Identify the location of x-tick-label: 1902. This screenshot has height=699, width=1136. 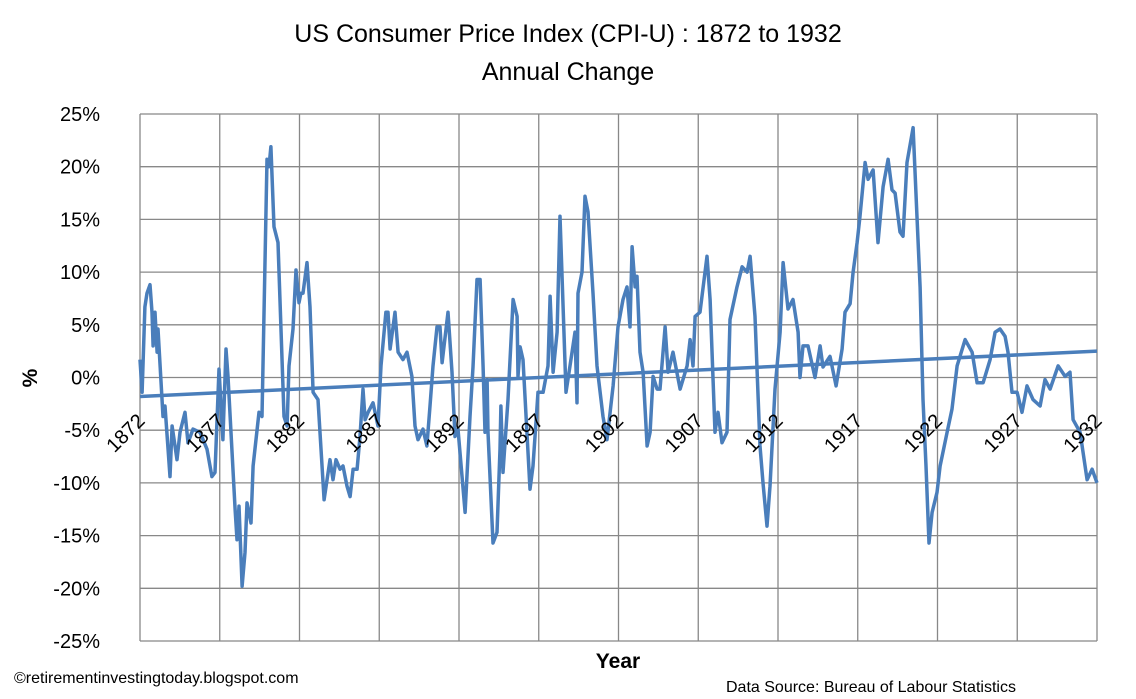
(604, 433).